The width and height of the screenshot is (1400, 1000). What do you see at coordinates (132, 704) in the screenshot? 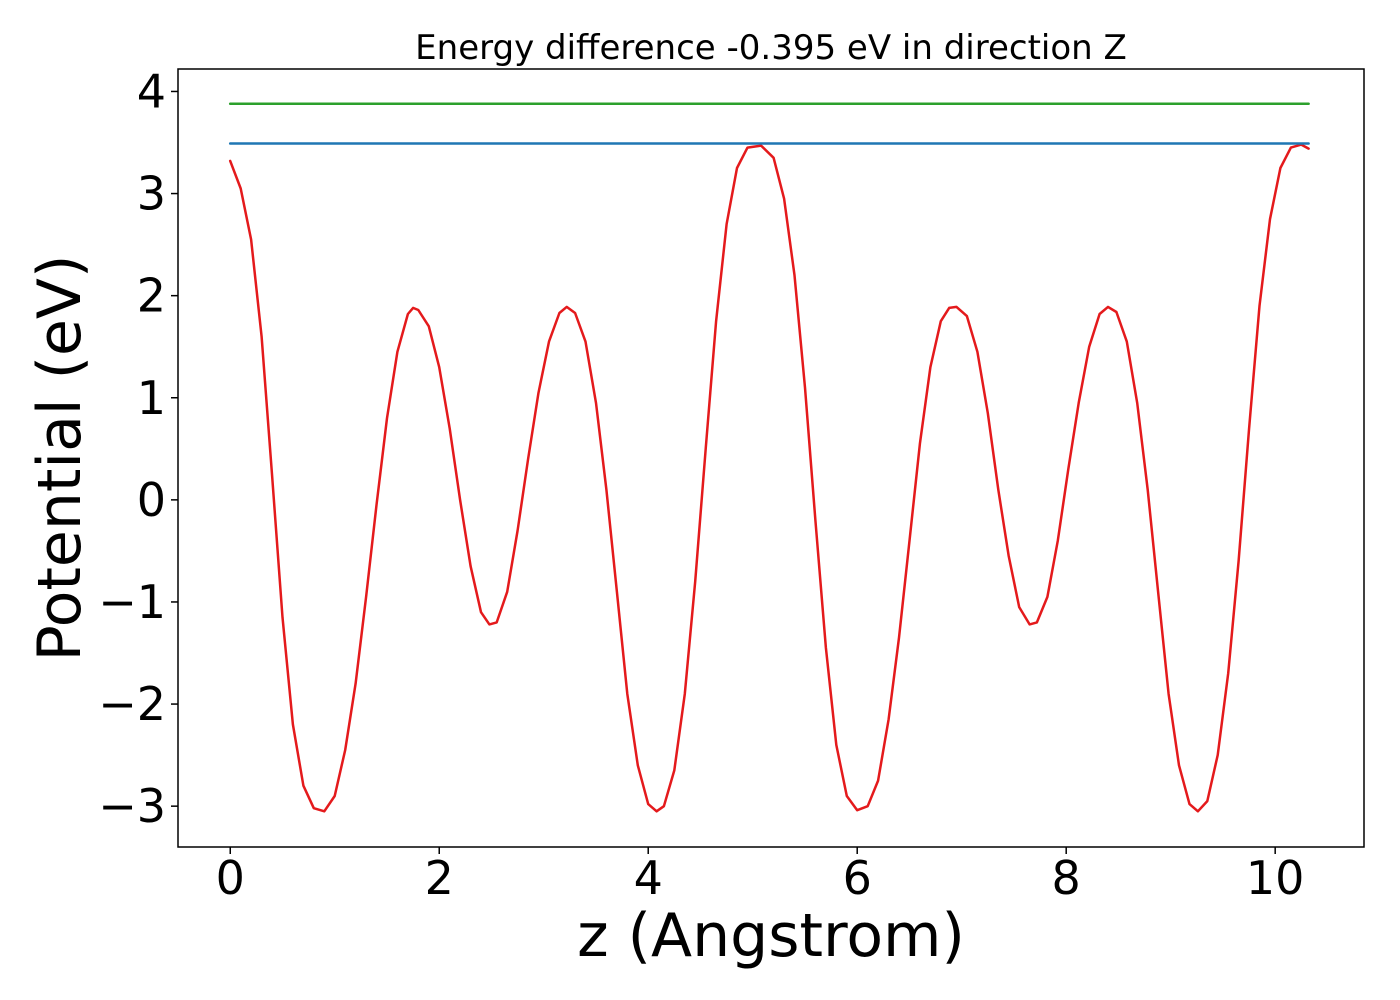
I see `y-tick-label: −2` at bounding box center [132, 704].